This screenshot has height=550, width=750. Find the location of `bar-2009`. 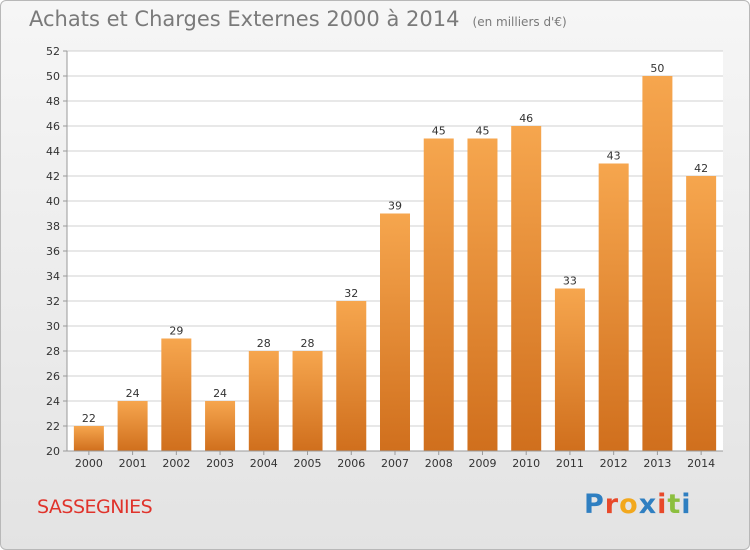

bar-2009 is located at coordinates (482, 295).